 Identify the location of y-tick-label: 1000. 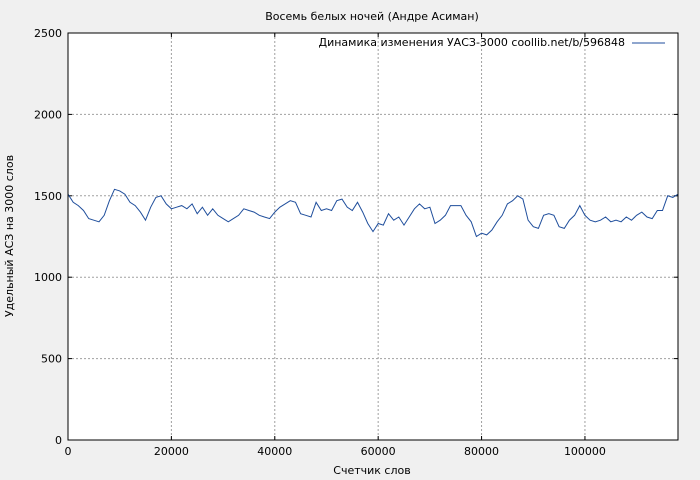
(48, 277).